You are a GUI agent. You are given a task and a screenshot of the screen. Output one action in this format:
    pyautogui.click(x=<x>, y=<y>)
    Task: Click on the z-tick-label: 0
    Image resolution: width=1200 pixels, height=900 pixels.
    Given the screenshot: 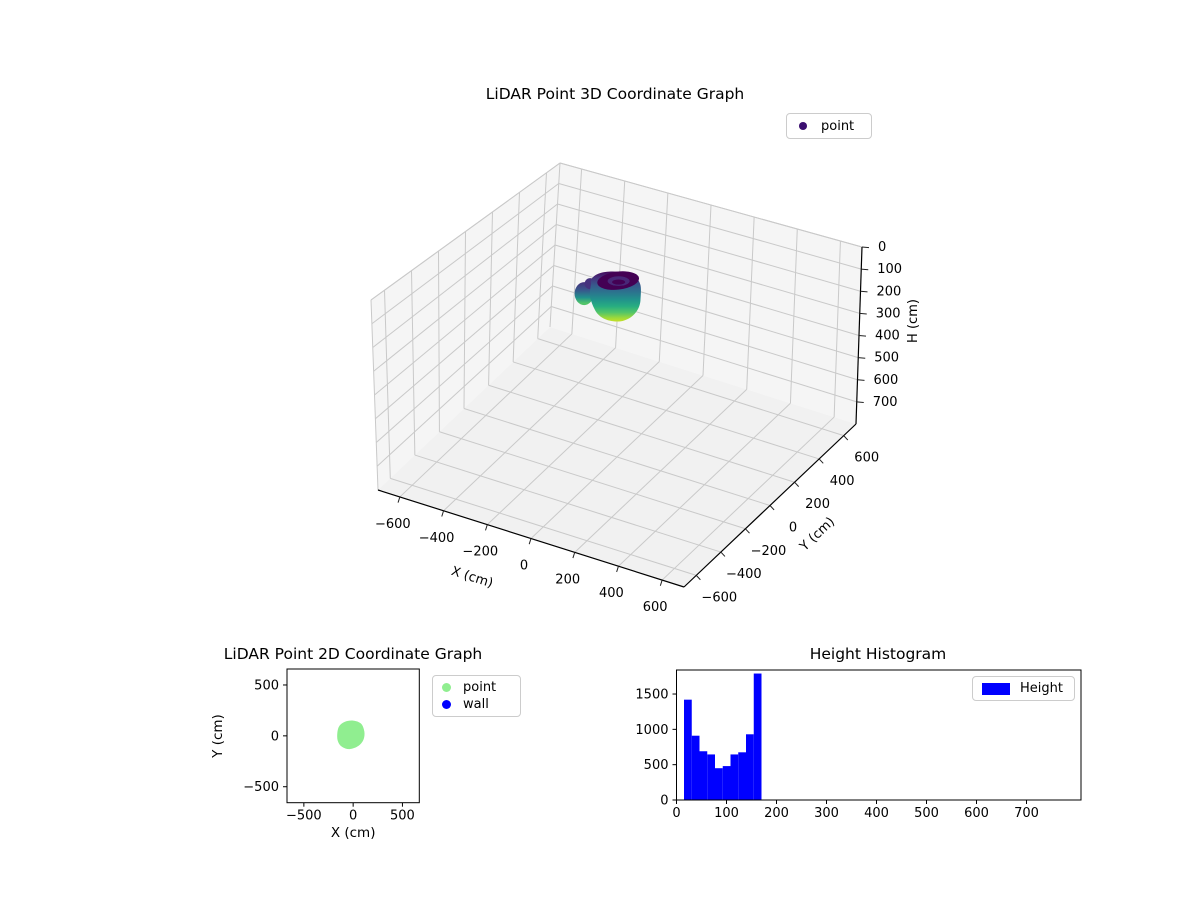 What is the action you would take?
    pyautogui.click(x=882, y=247)
    